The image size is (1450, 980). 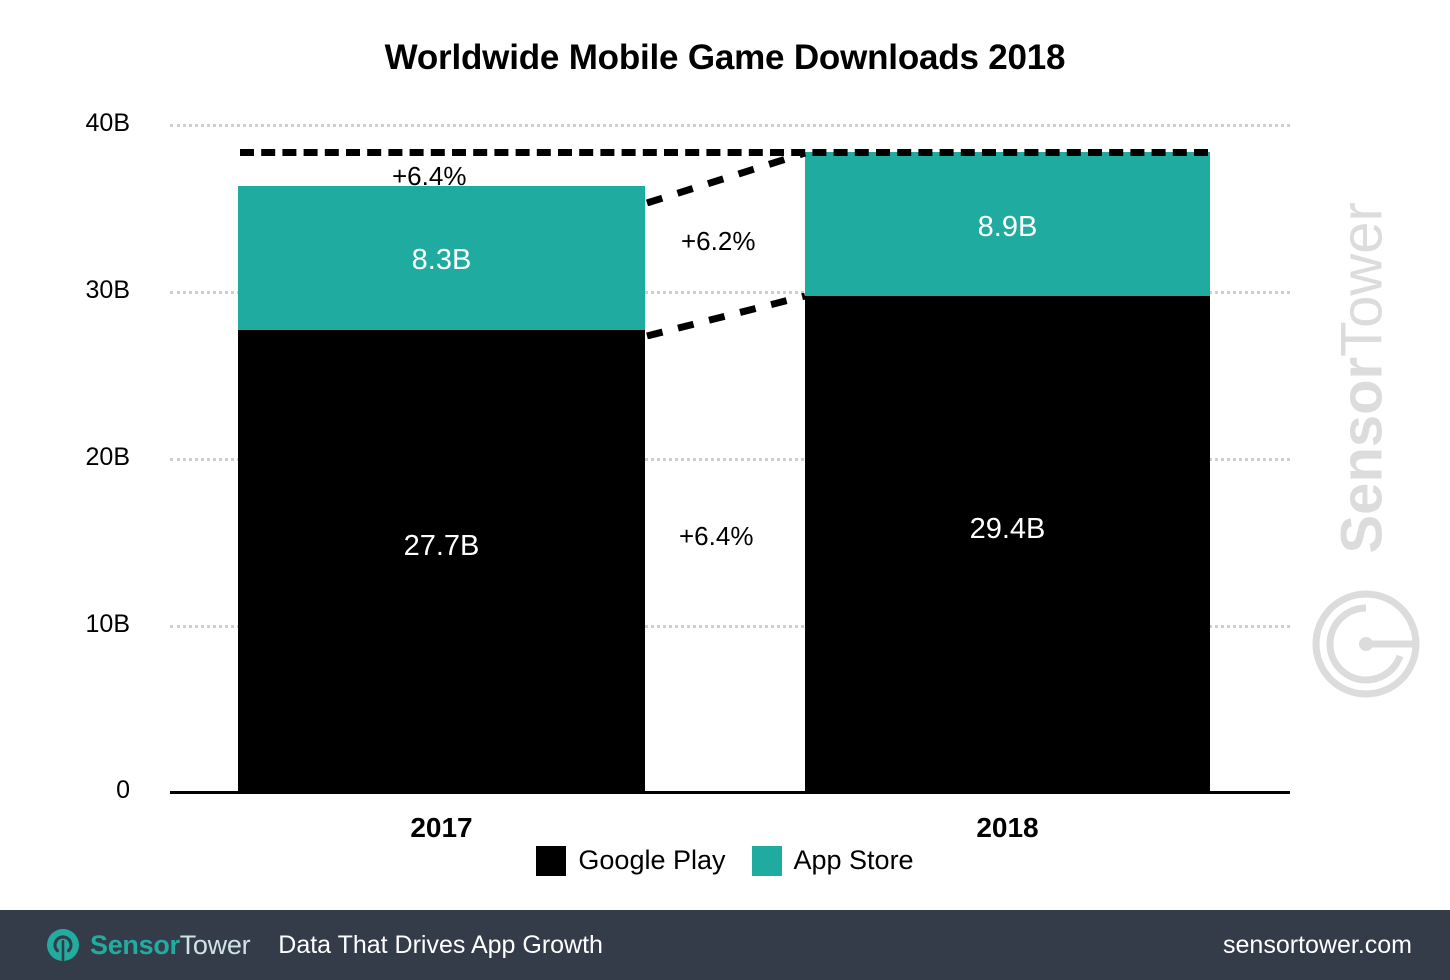 What do you see at coordinates (107, 290) in the screenshot?
I see `y-tick-30b: 30B` at bounding box center [107, 290].